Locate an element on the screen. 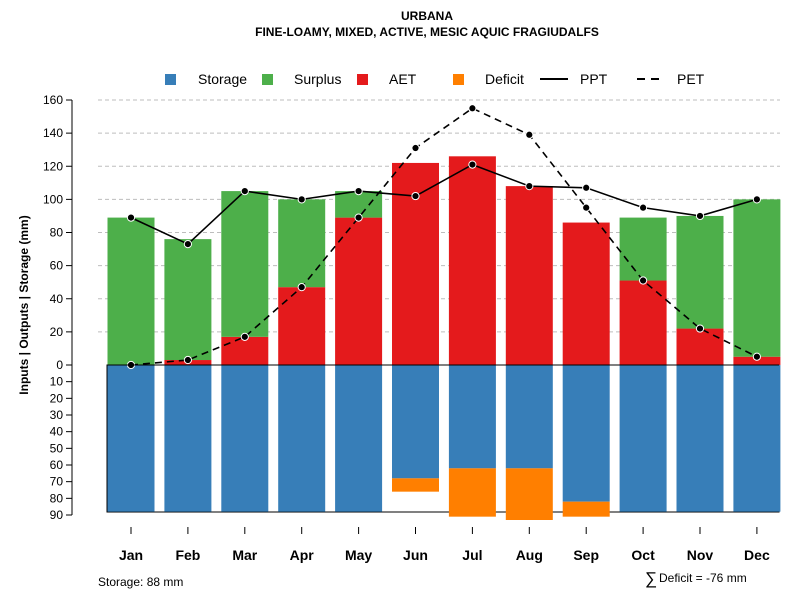 This screenshot has width=800, height=600. y-tick-label: 50 is located at coordinates (57, 448).